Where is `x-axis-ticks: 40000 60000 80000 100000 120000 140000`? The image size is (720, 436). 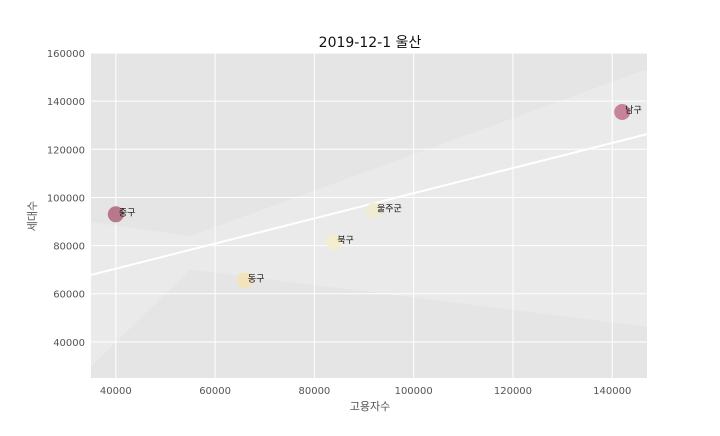
x-axis-ticks: 40000 60000 80000 100000 120000 140000 is located at coordinates (365, 391).